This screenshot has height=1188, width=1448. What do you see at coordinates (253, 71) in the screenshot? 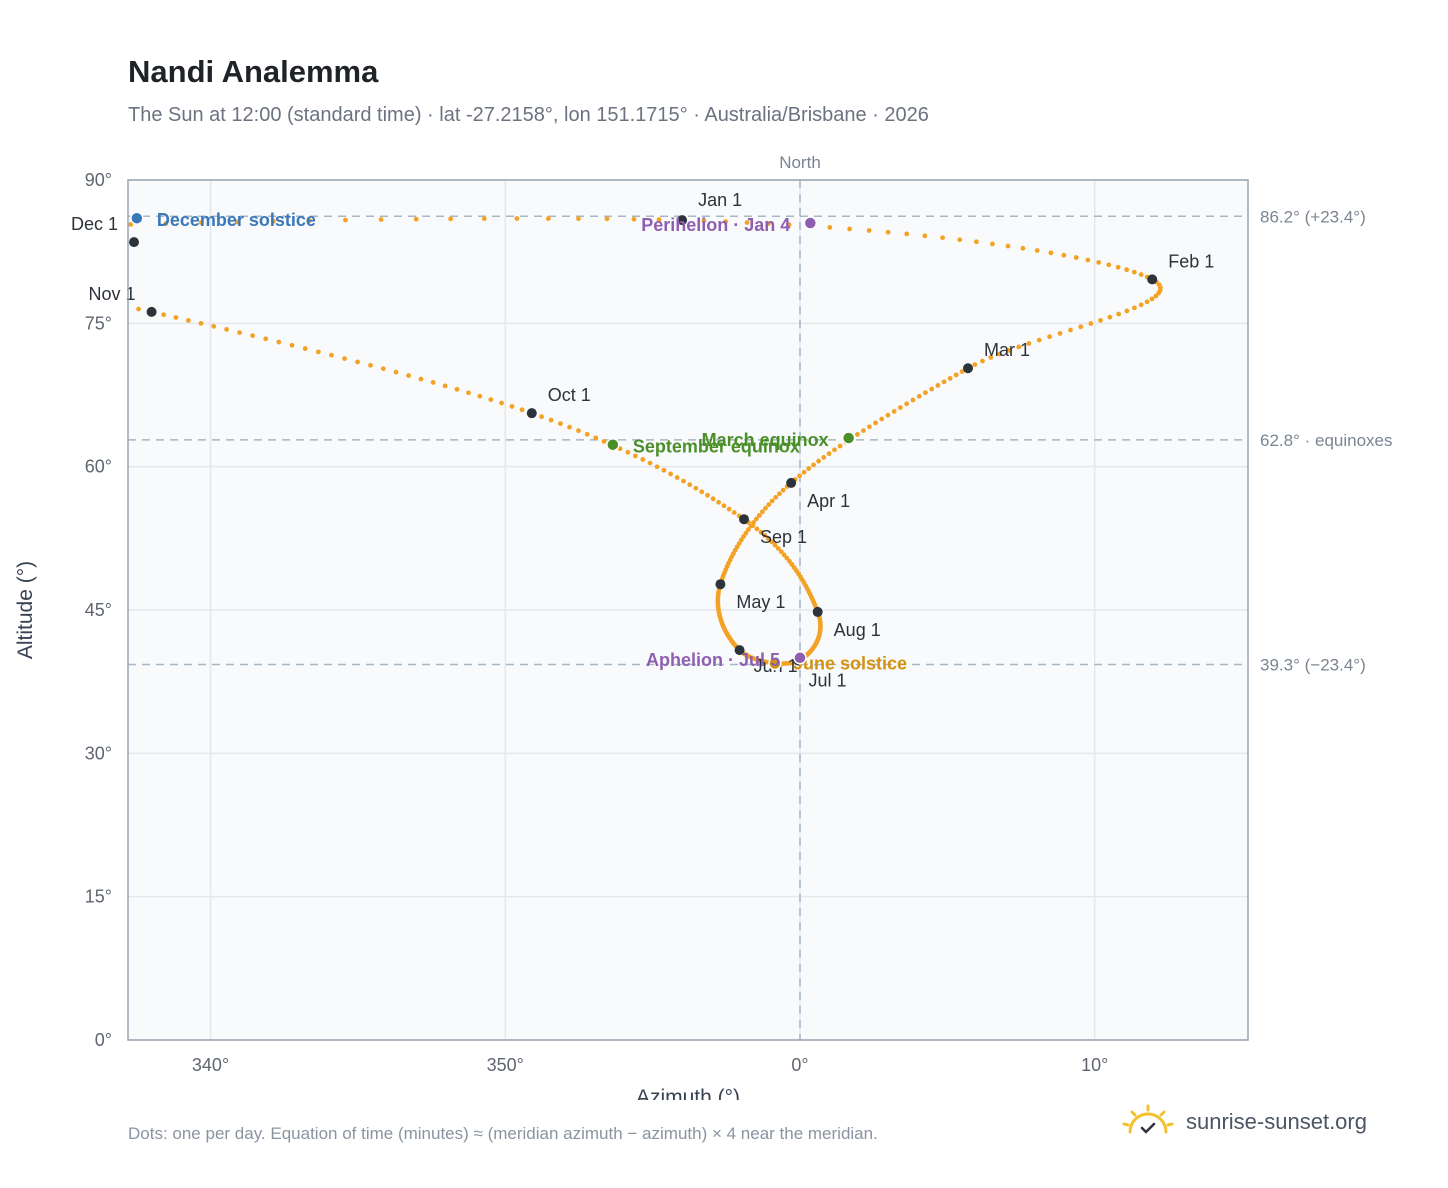
I see `chart-title: Nandi Analemma` at bounding box center [253, 71].